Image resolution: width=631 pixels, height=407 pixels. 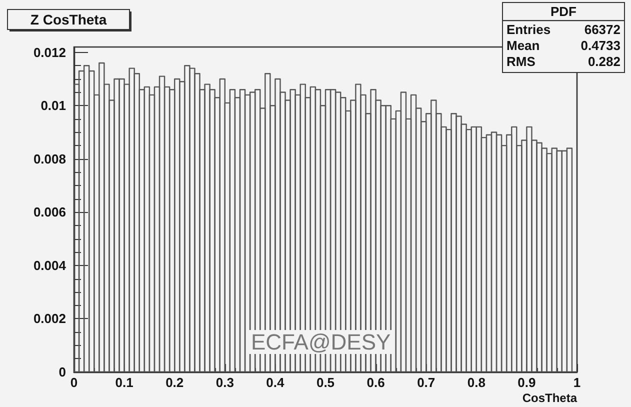 What do you see at coordinates (276, 382) in the screenshot?
I see `x-tick-label: 0.4` at bounding box center [276, 382].